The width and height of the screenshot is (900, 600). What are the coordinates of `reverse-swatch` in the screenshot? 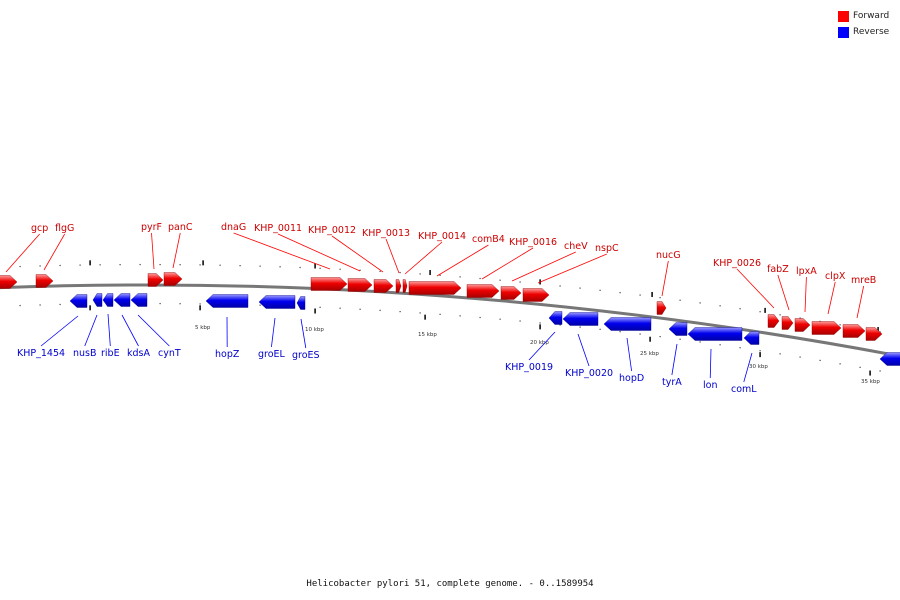 It's located at (843, 32).